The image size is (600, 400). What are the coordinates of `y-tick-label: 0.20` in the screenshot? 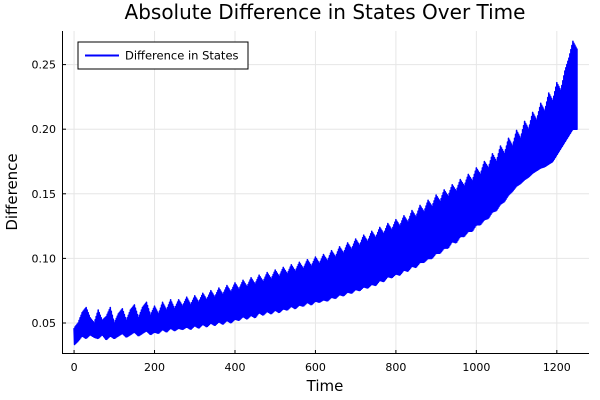 It's located at (44, 129).